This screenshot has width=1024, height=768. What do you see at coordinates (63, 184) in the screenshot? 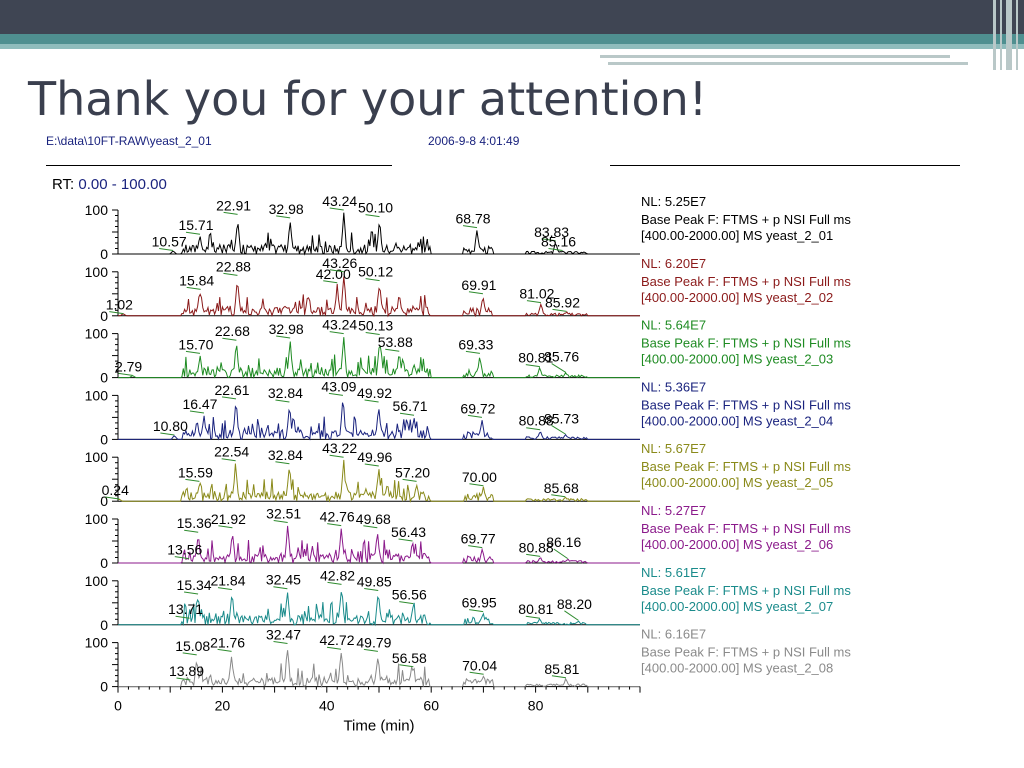
I see `rt-label: RT:` at bounding box center [63, 184].